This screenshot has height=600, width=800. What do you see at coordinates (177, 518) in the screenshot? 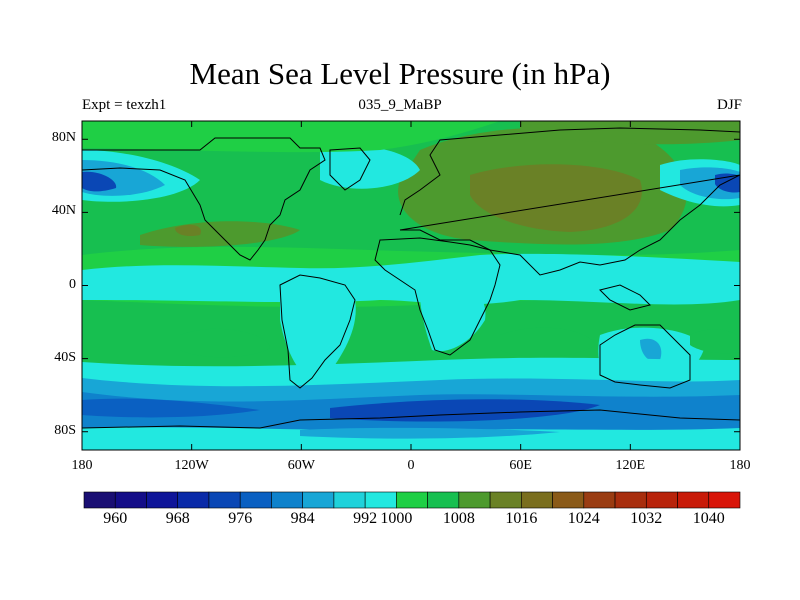
I see `colorbar-tick-label: 968` at bounding box center [177, 518].